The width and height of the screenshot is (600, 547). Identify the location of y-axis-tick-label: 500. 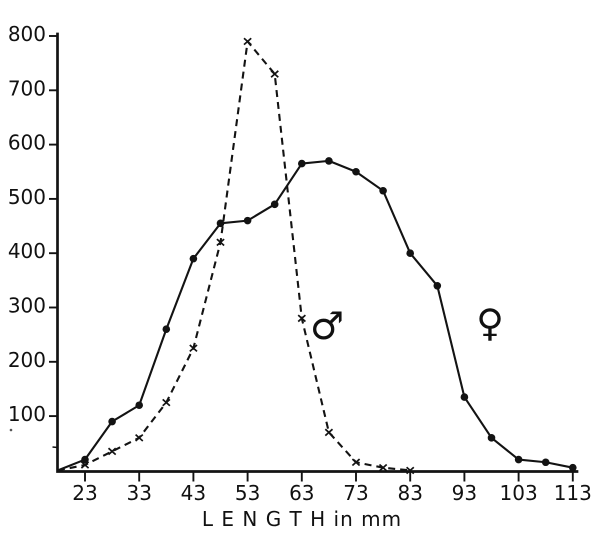
(27, 197).